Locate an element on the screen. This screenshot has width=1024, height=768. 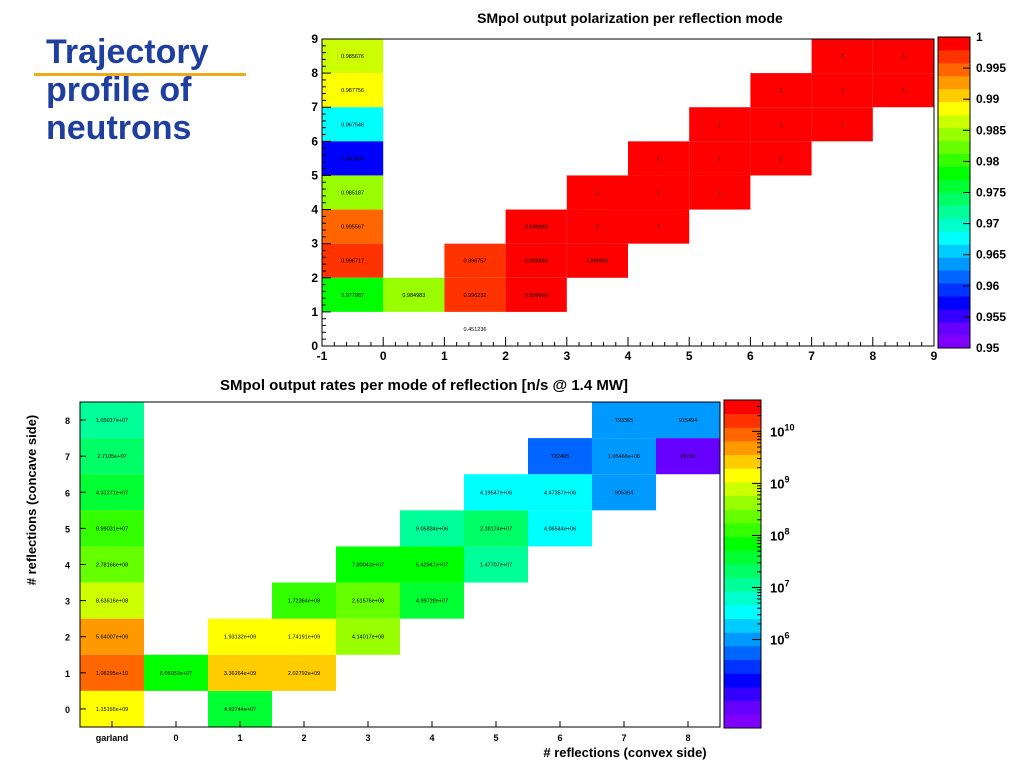
colorbar-tick-label: 0.985 is located at coordinates (991, 130).